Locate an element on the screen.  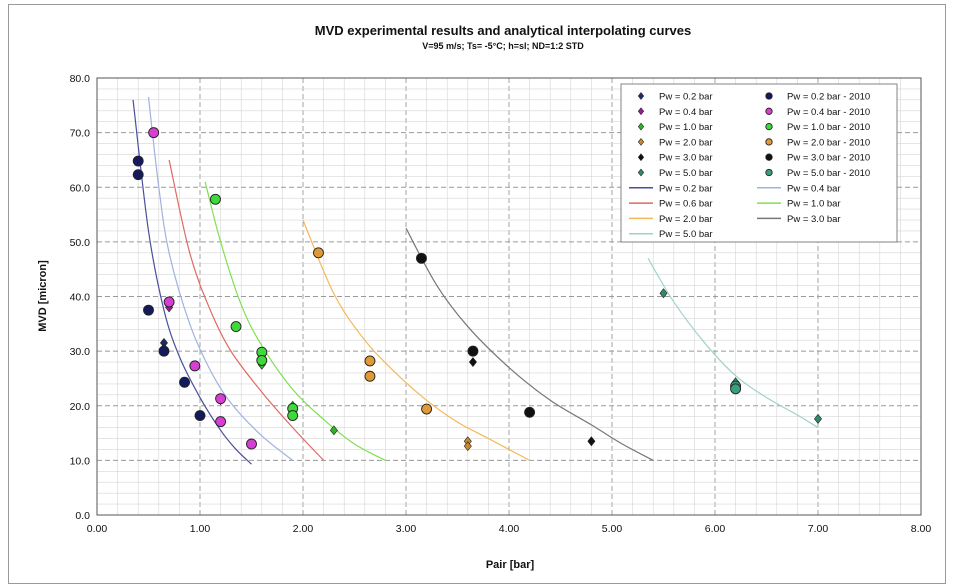
legend-label: Pw = 3.0 bar - 2010 is located at coordinates (828, 158).